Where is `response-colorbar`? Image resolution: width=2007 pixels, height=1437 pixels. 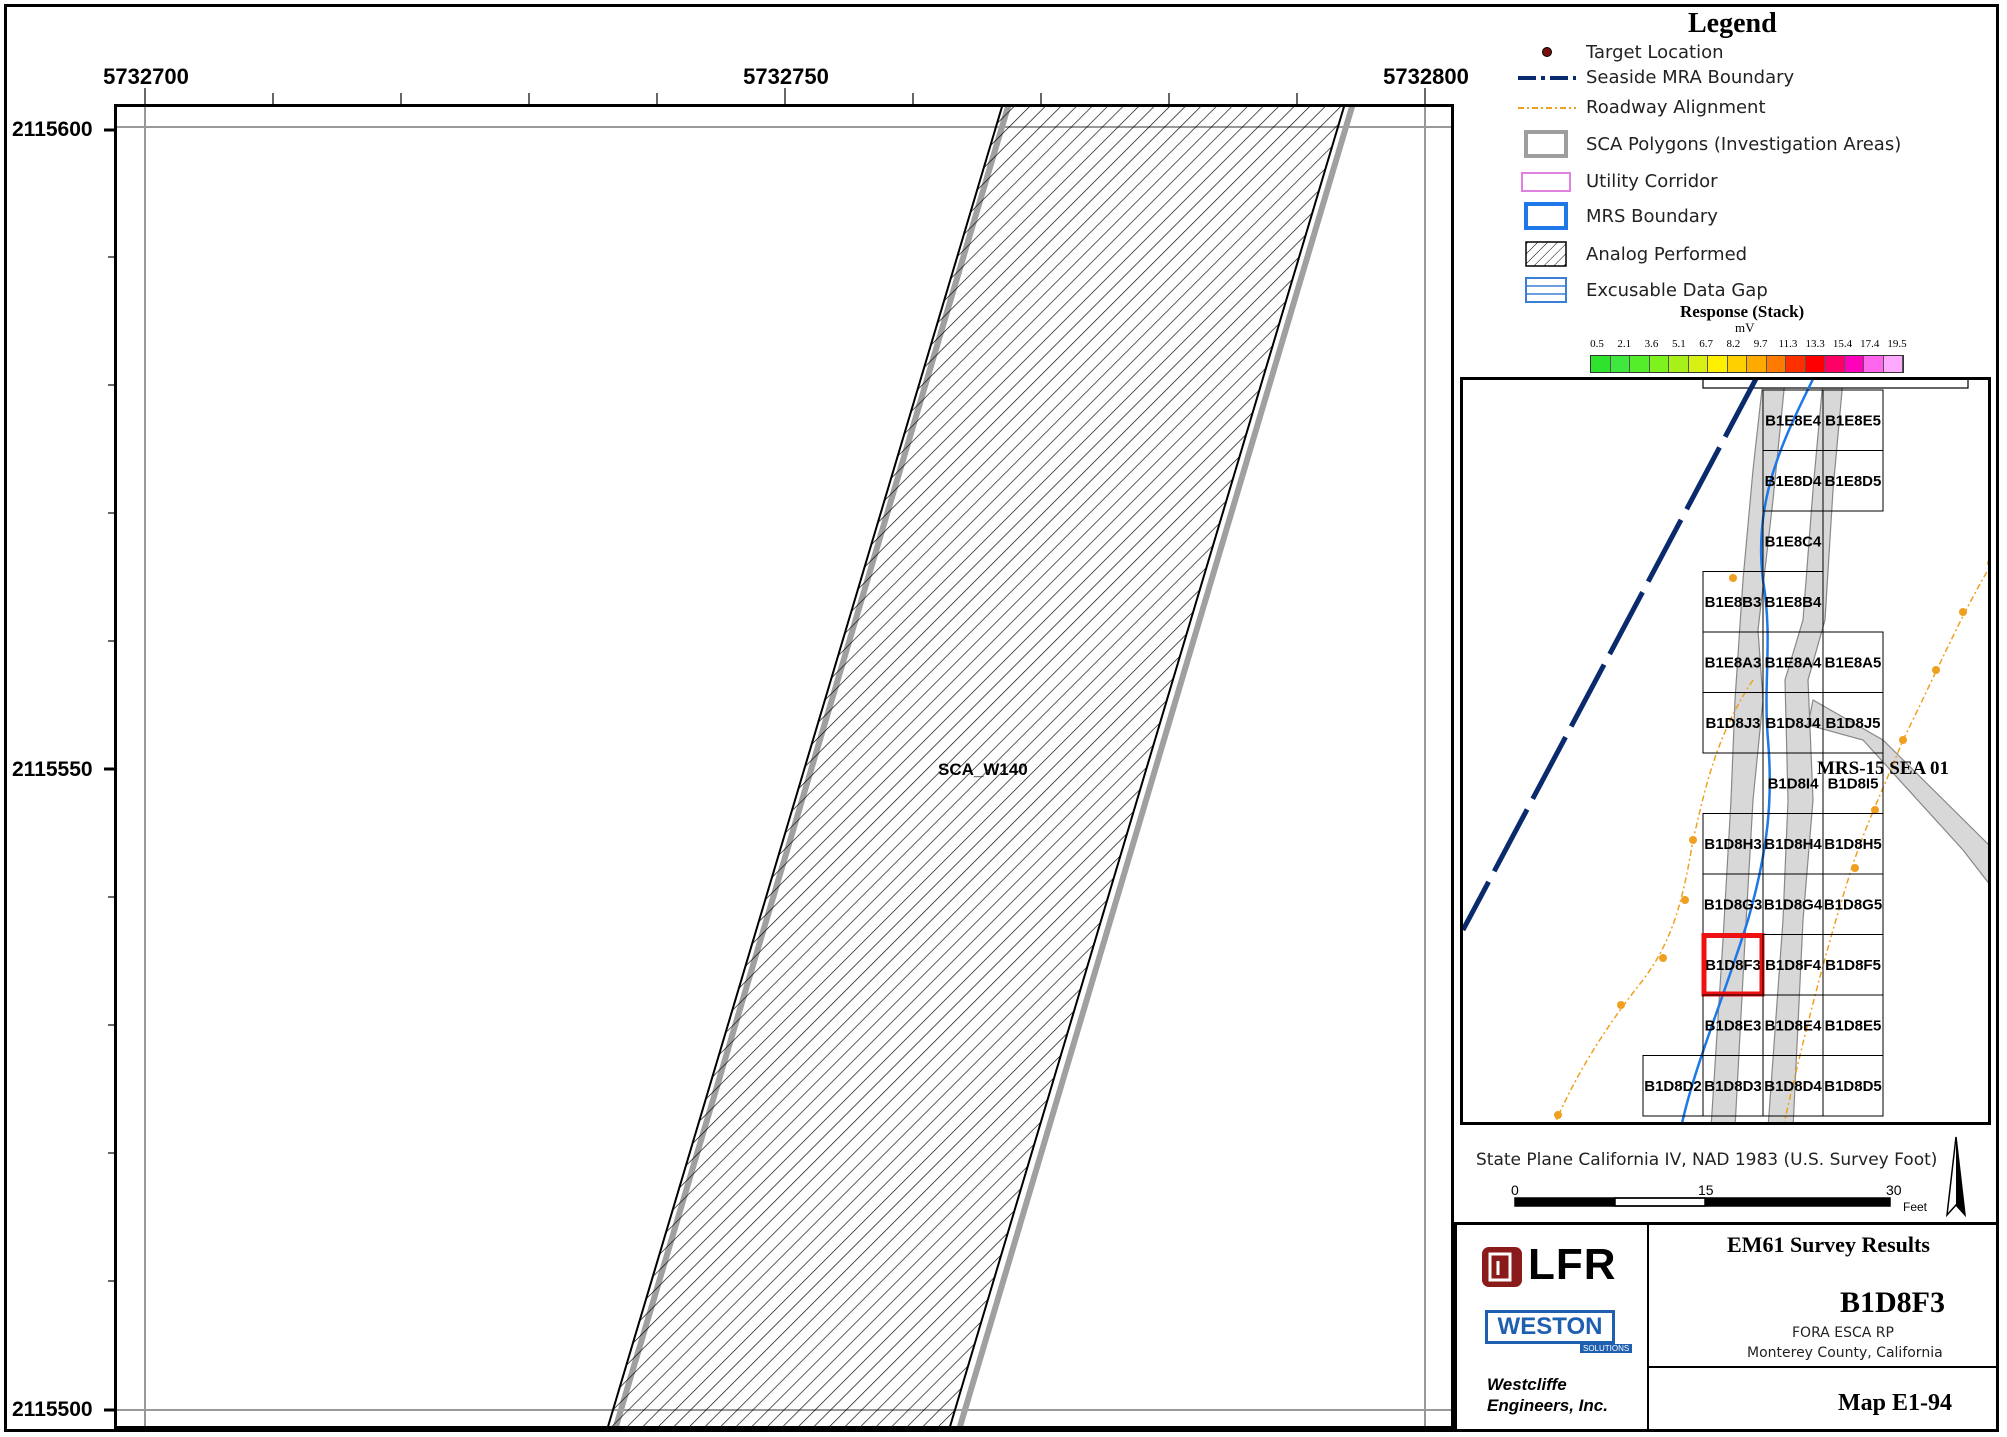
response-colorbar is located at coordinates (1747, 364).